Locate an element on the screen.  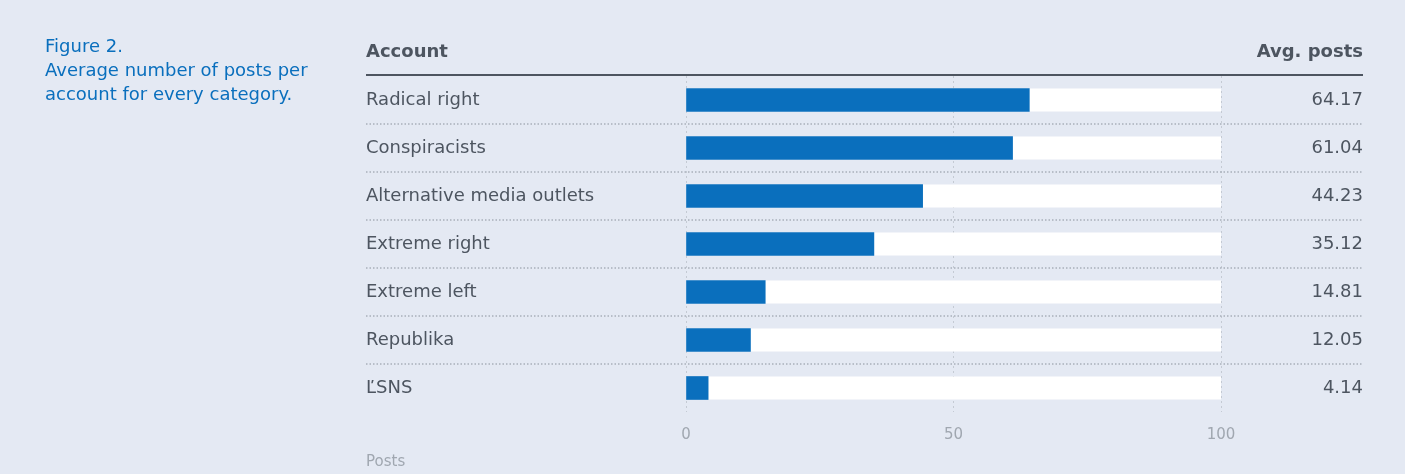
data-label: 64.17 is located at coordinates (1337, 98).